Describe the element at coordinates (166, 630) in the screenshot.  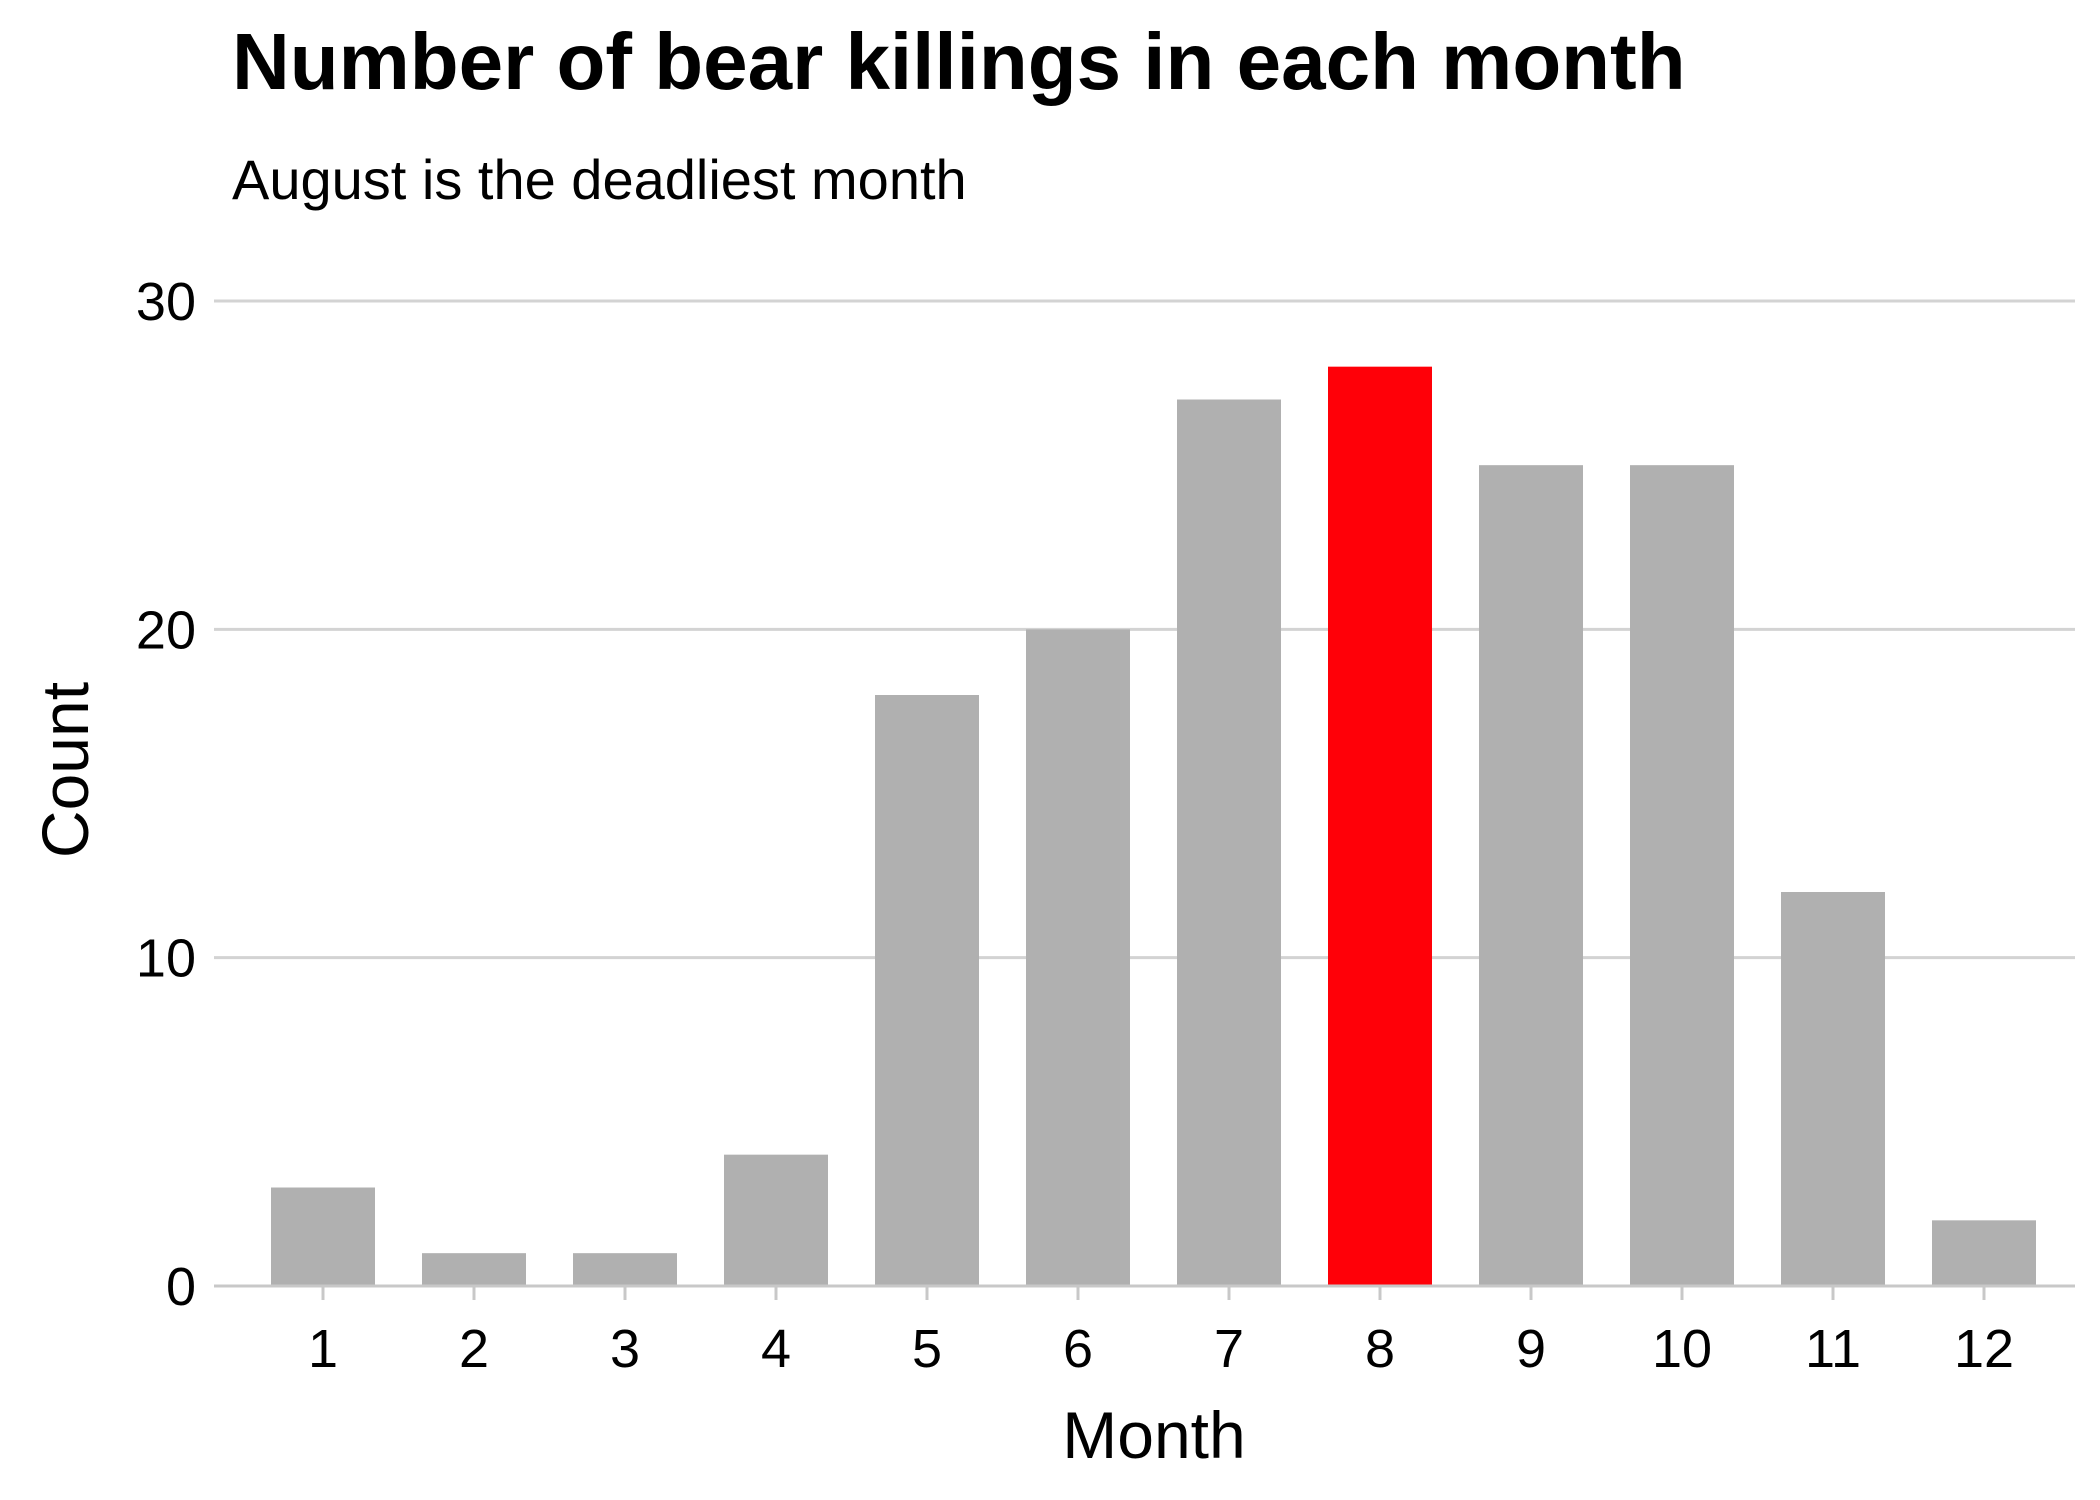
I see `y-tick-label-20: 20` at that location.